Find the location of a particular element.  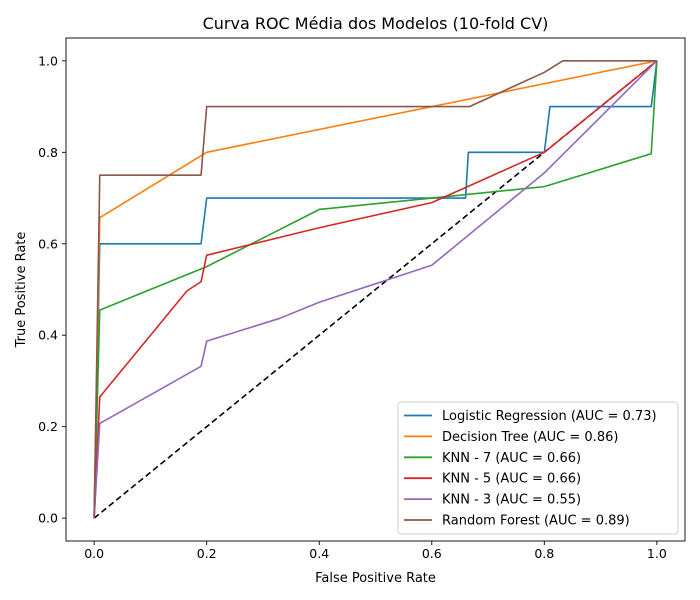

x-tick-label: 0.0 is located at coordinates (94, 553).